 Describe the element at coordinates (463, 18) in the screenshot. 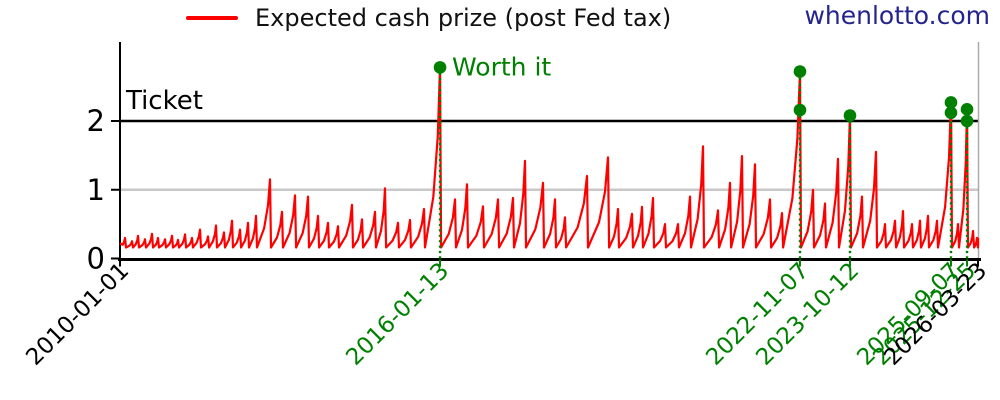

I see `legend-label: Expected cash prize (post Fed tax)` at that location.